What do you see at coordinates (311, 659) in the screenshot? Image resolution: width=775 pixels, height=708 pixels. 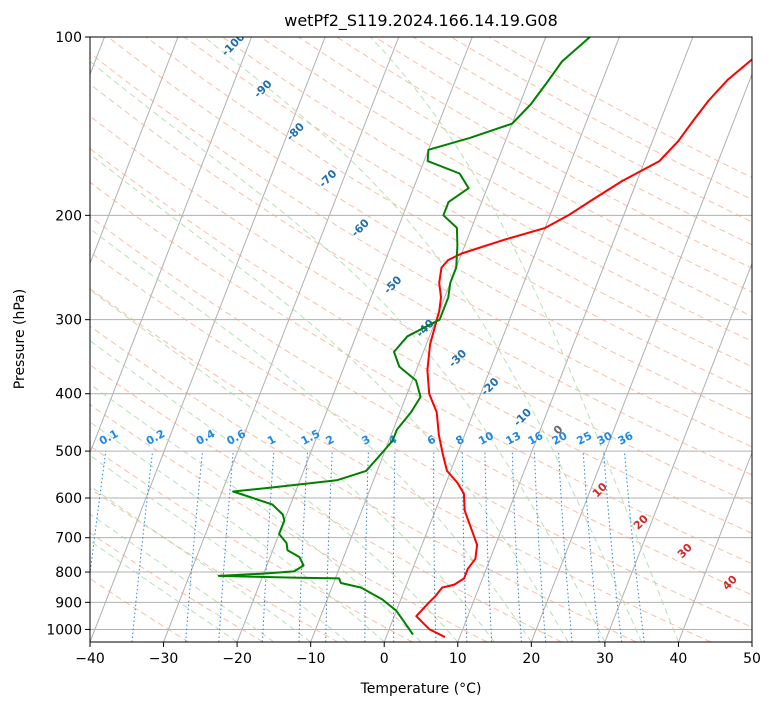 I see `x-tick-label: −10` at bounding box center [311, 659].